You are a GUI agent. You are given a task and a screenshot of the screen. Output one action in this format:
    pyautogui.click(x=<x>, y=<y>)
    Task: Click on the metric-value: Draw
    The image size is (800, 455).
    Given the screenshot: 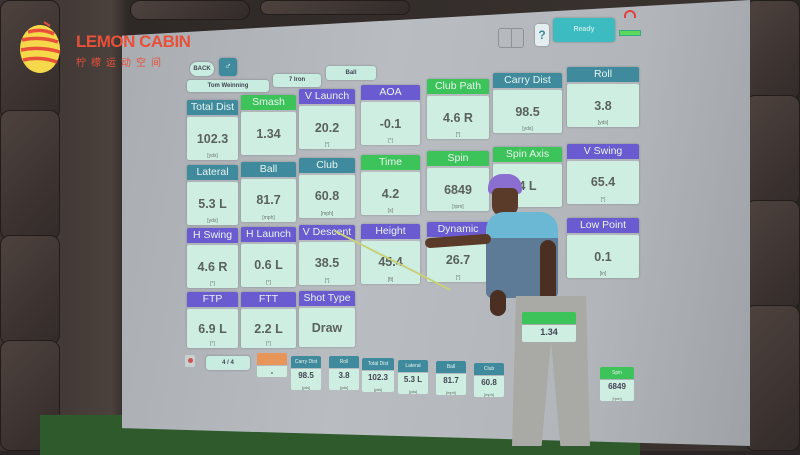 What is the action you would take?
    pyautogui.click(x=327, y=328)
    